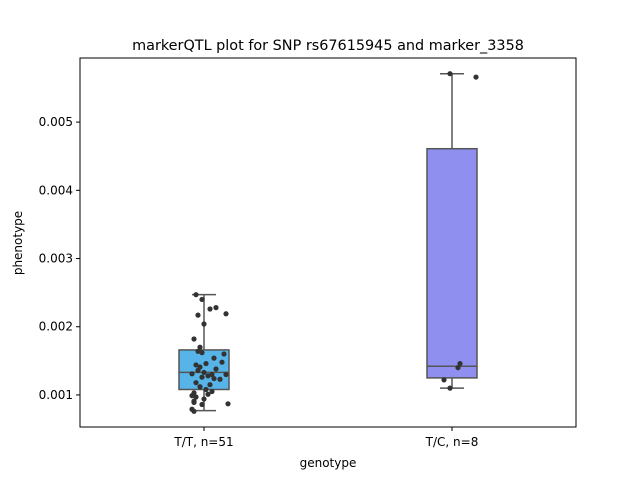 Image resolution: width=640 pixels, height=480 pixels. What do you see at coordinates (56, 190) in the screenshot?
I see `y-tick-label: 0.004` at bounding box center [56, 190].